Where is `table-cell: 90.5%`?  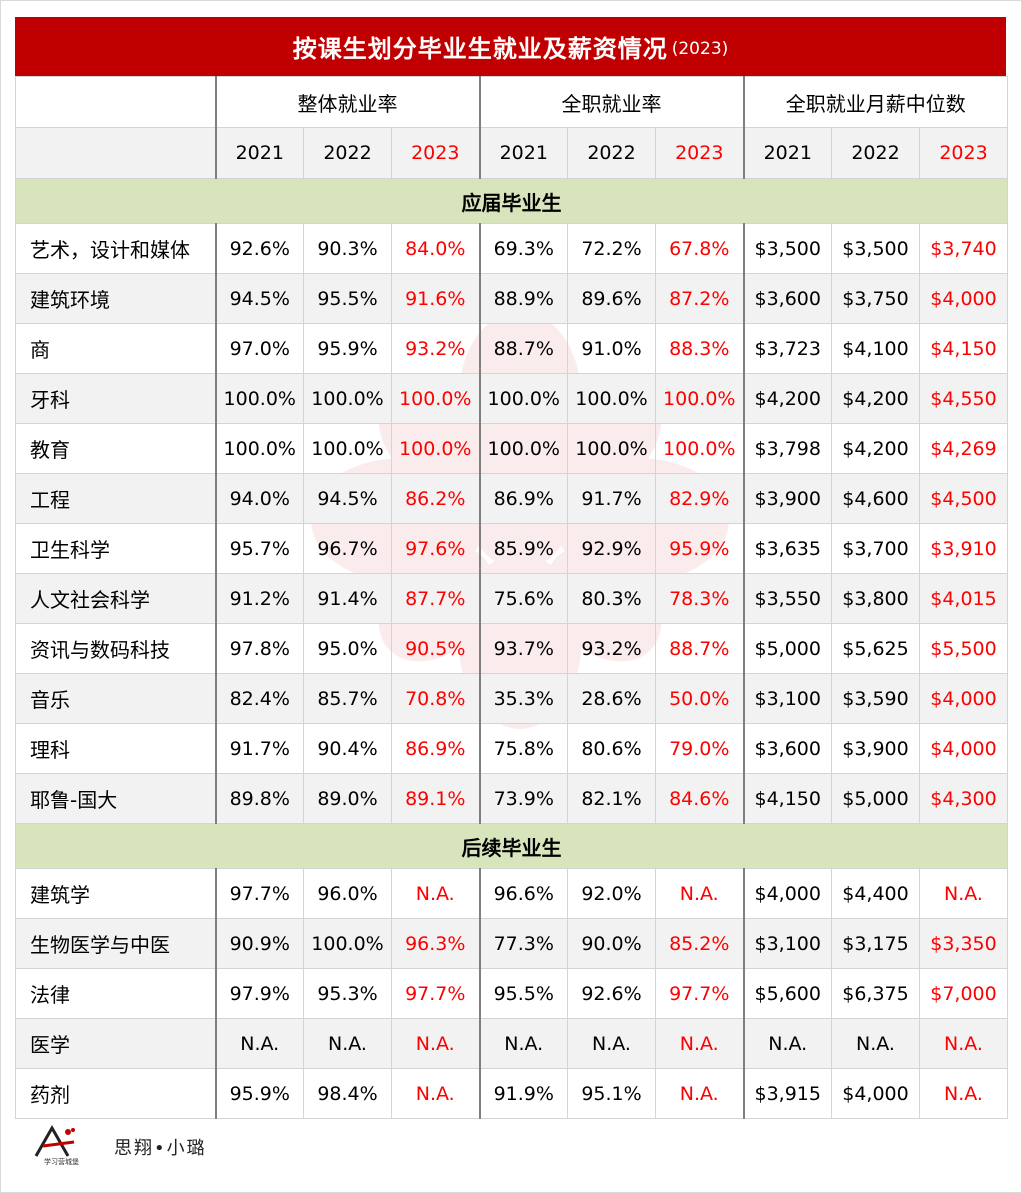 table-cell: 90.5% is located at coordinates (435, 648).